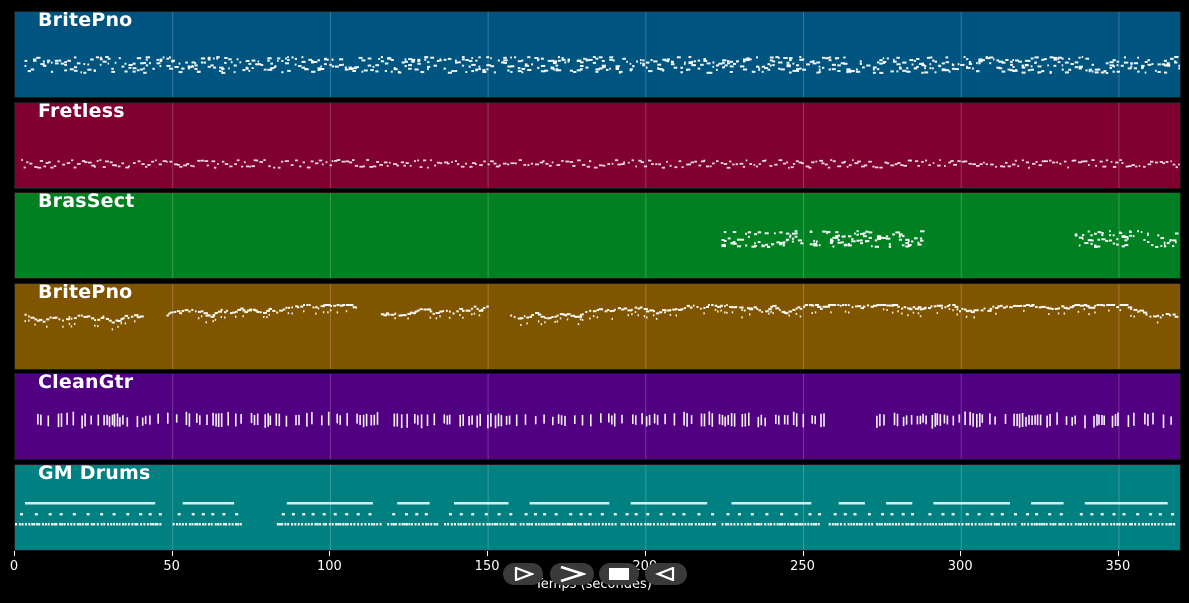 The image size is (1189, 603). What do you see at coordinates (619, 574) in the screenshot?
I see `stop-button` at bounding box center [619, 574].